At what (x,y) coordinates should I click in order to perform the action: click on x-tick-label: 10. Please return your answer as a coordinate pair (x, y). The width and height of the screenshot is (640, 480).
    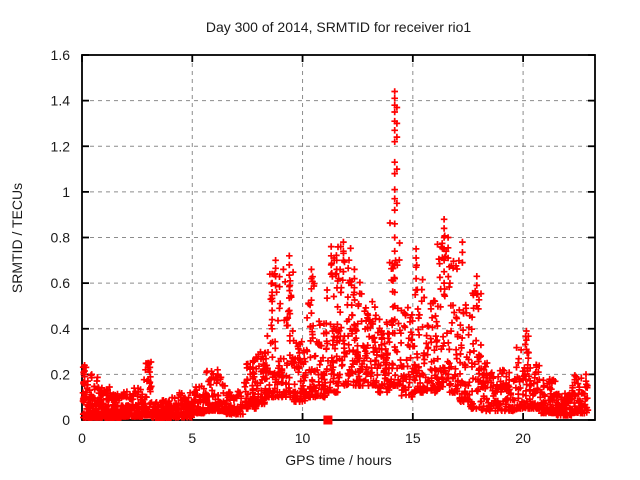
    Looking at the image, I should click on (303, 438).